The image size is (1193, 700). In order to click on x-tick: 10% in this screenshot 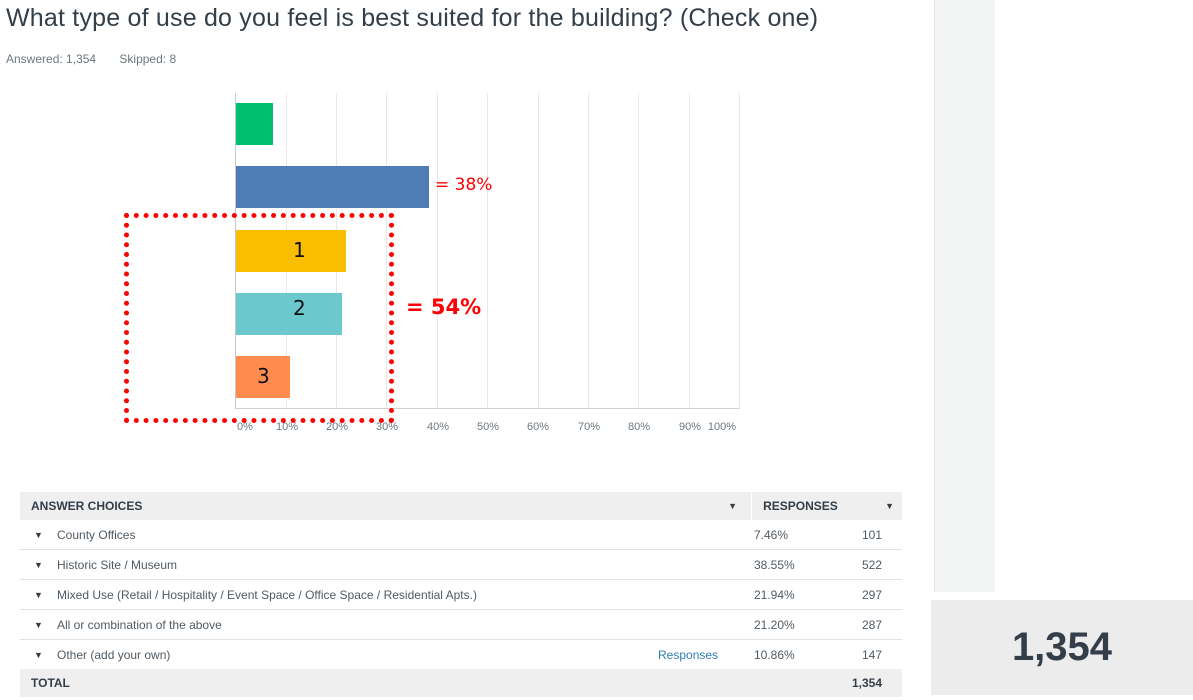, I will do `click(287, 427)`.